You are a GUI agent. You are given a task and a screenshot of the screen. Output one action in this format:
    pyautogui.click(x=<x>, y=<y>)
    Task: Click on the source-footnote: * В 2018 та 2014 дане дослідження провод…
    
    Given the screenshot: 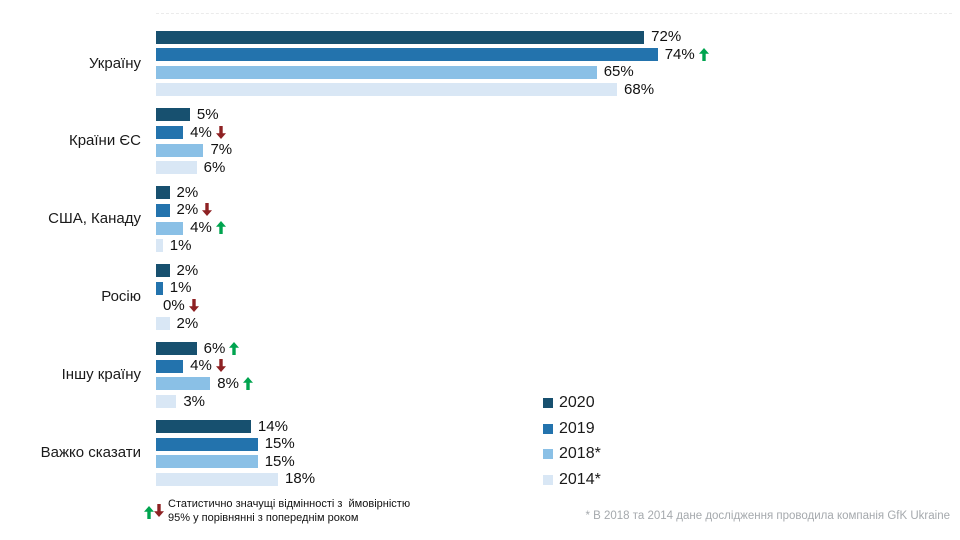 What is the action you would take?
    pyautogui.click(x=767, y=516)
    